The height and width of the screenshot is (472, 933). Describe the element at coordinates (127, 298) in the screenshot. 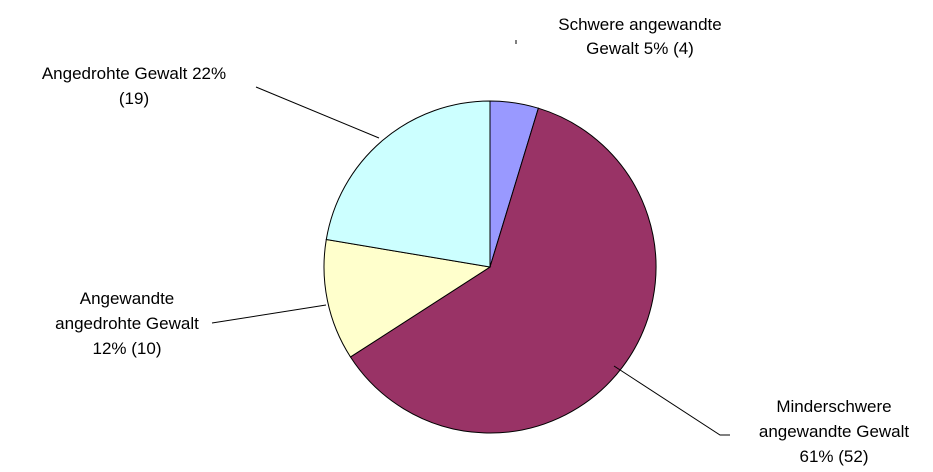

I see `slice-label-line: Angewandte` at that location.